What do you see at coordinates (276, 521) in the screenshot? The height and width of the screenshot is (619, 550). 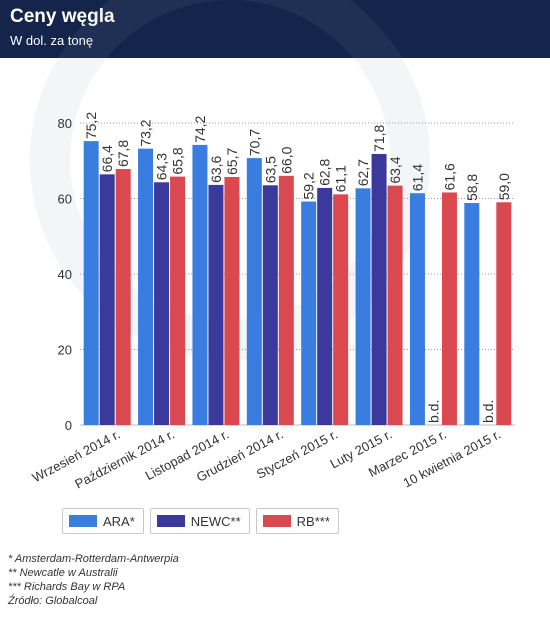 I see `legend-swatch-rb` at bounding box center [276, 521].